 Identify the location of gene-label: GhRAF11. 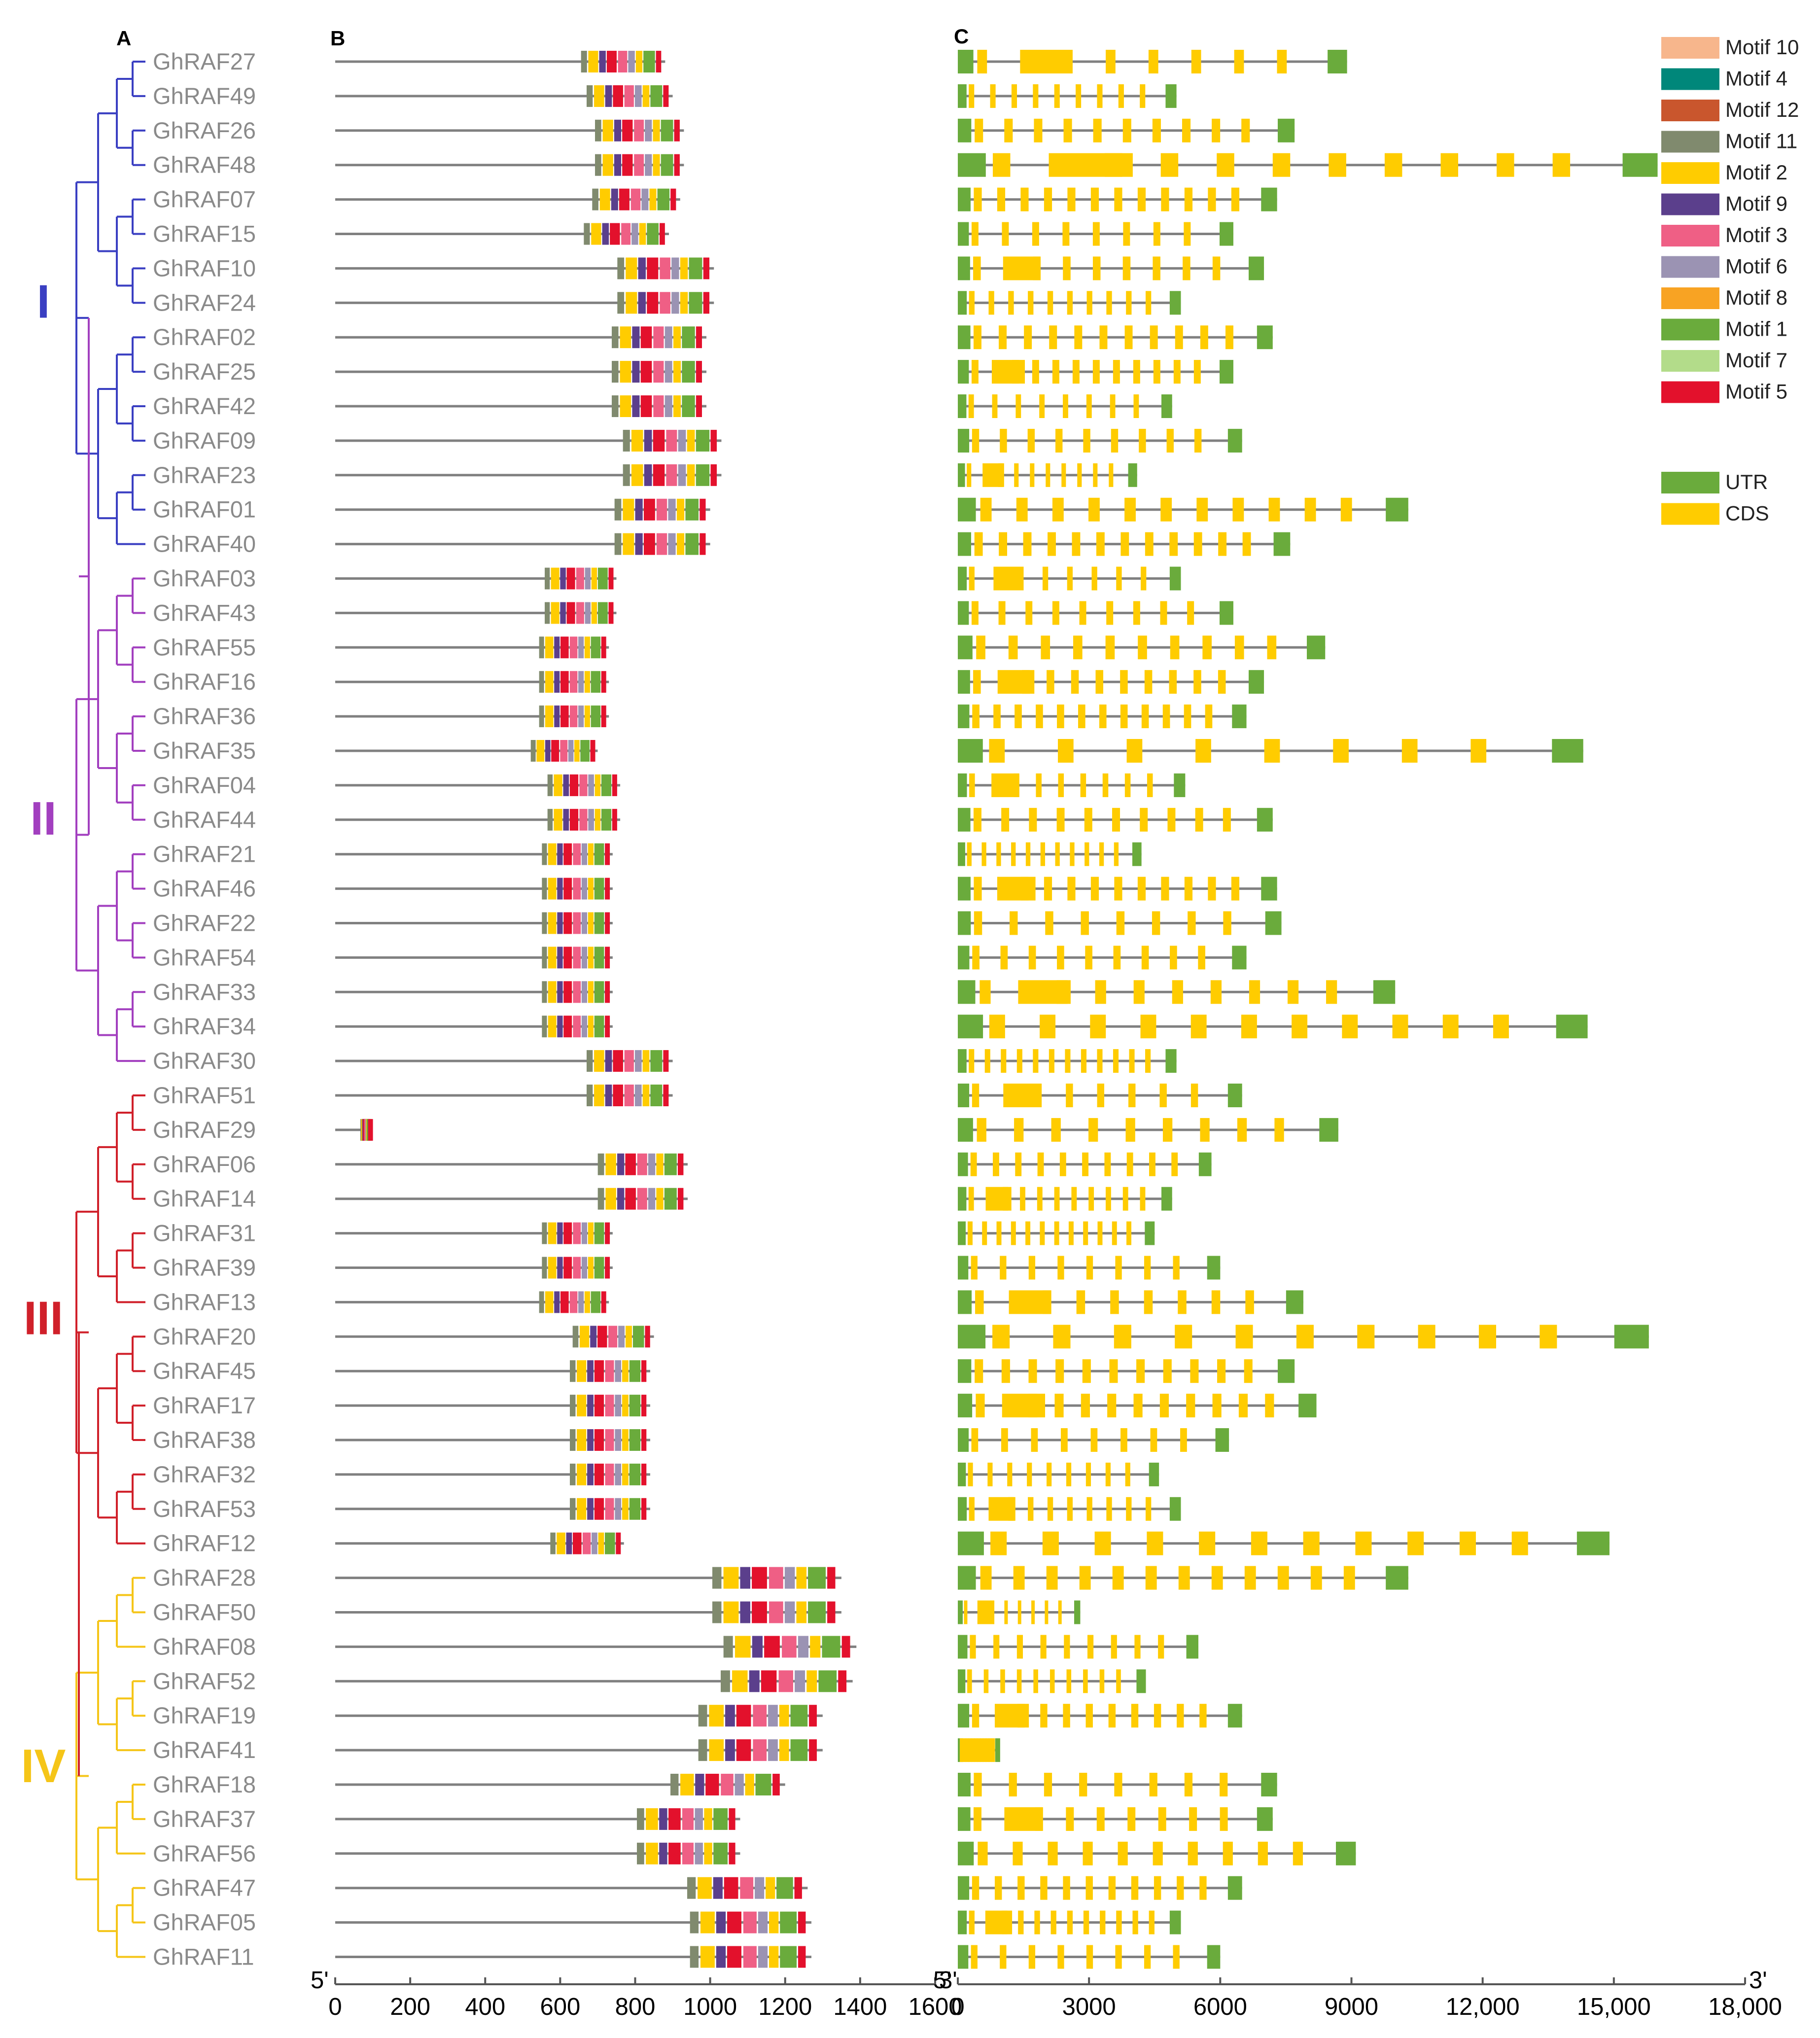
(203, 1957).